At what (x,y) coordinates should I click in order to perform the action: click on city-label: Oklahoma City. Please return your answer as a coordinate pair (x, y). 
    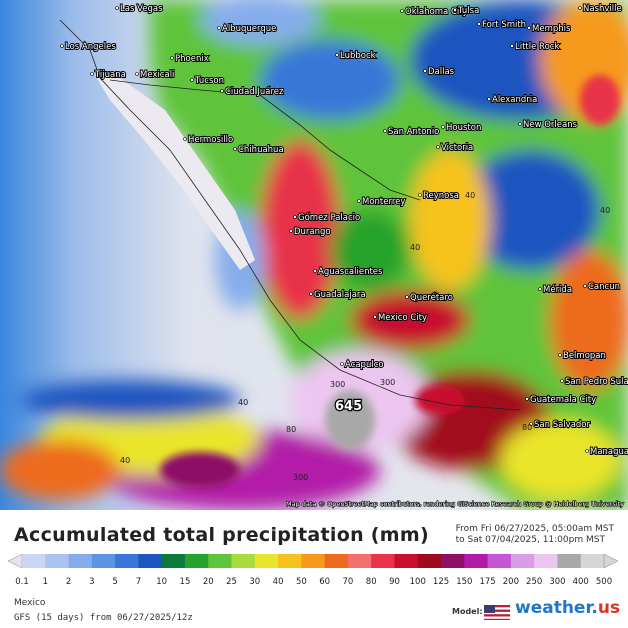
    Looking at the image, I should click on (436, 12).